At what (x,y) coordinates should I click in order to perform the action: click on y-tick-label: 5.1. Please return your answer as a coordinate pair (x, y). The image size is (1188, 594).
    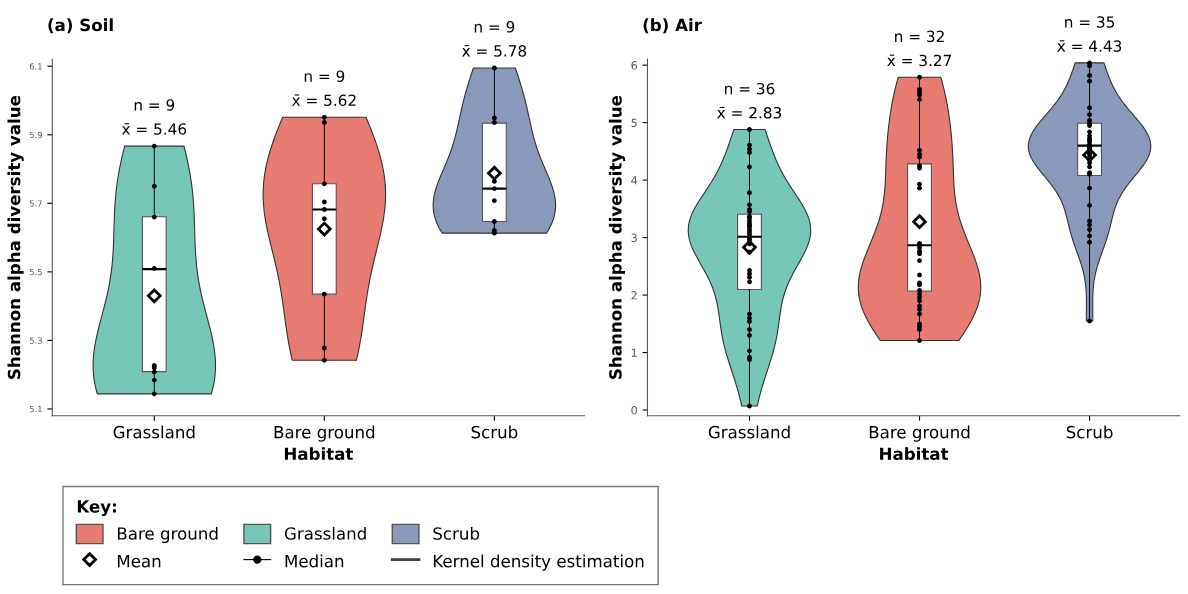
    Looking at the image, I should click on (35, 409).